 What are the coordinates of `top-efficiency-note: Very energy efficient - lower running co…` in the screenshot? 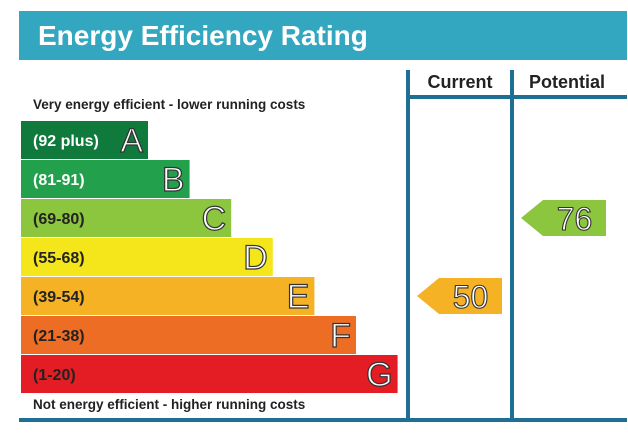 It's located at (169, 104).